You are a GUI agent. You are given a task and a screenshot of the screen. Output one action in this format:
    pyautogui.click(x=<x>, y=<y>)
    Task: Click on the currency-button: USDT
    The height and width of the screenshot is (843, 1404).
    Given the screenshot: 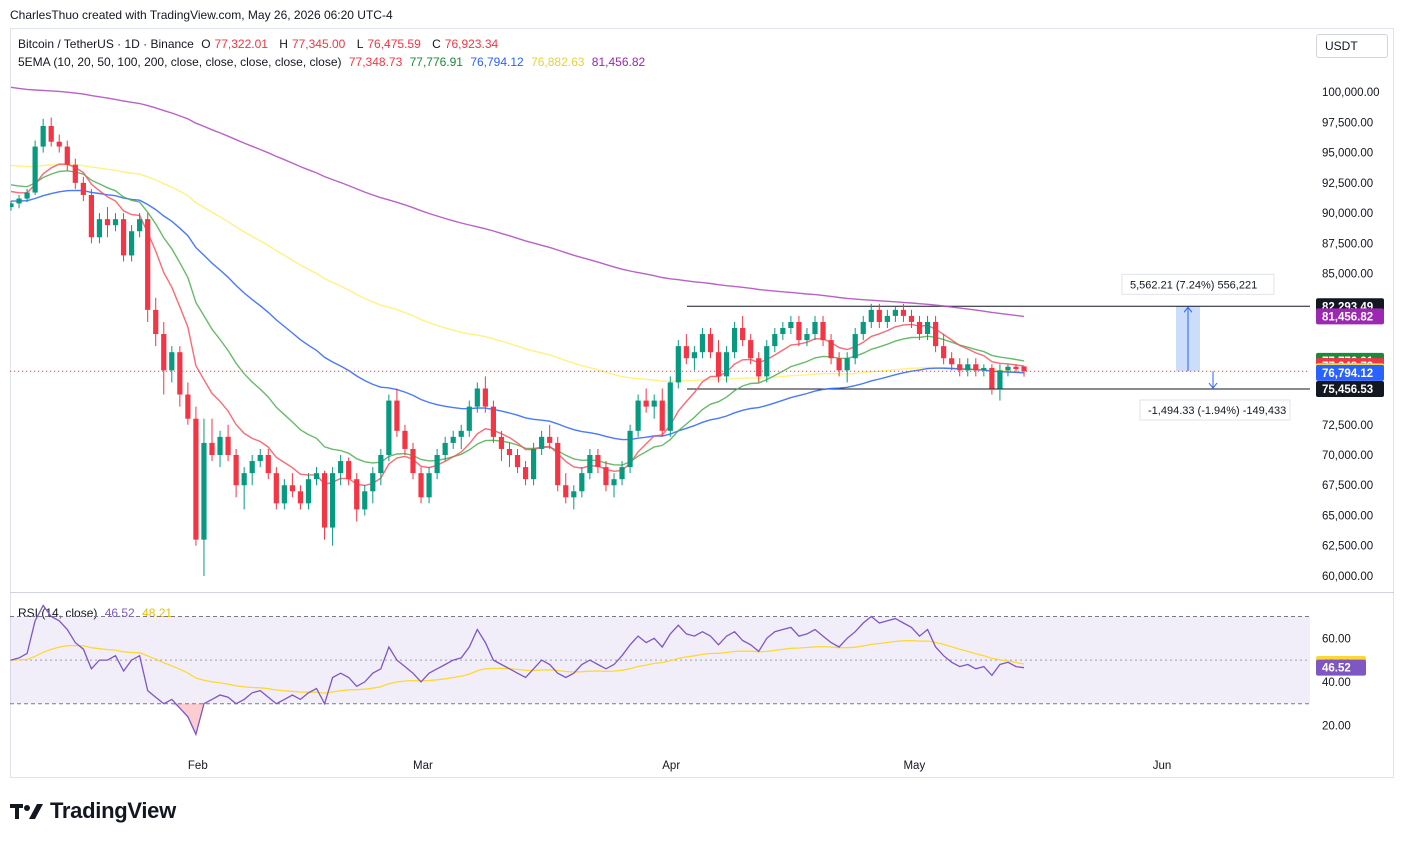 What is the action you would take?
    pyautogui.click(x=1352, y=46)
    